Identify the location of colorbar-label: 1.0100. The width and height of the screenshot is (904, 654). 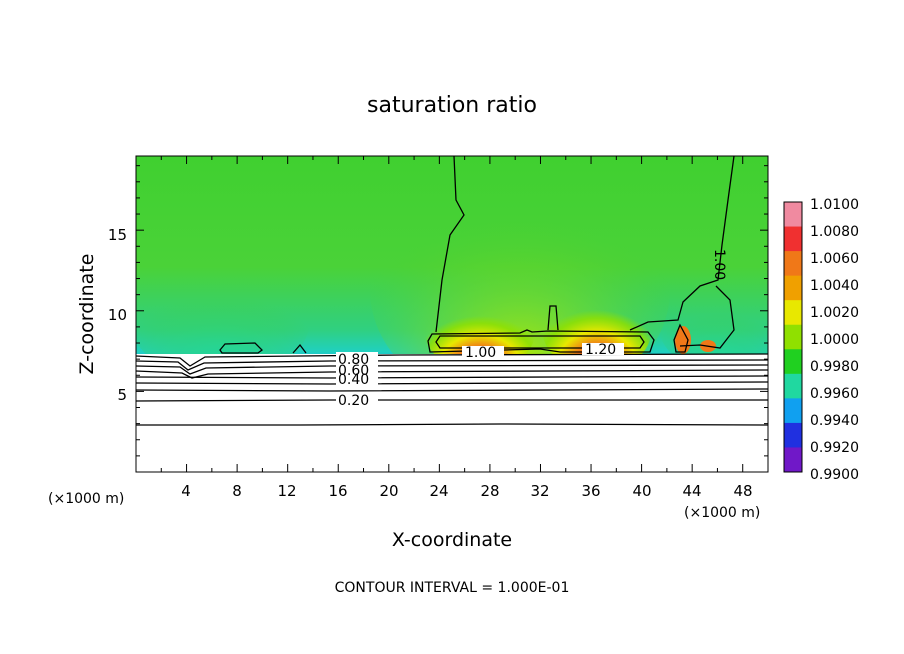
(834, 205).